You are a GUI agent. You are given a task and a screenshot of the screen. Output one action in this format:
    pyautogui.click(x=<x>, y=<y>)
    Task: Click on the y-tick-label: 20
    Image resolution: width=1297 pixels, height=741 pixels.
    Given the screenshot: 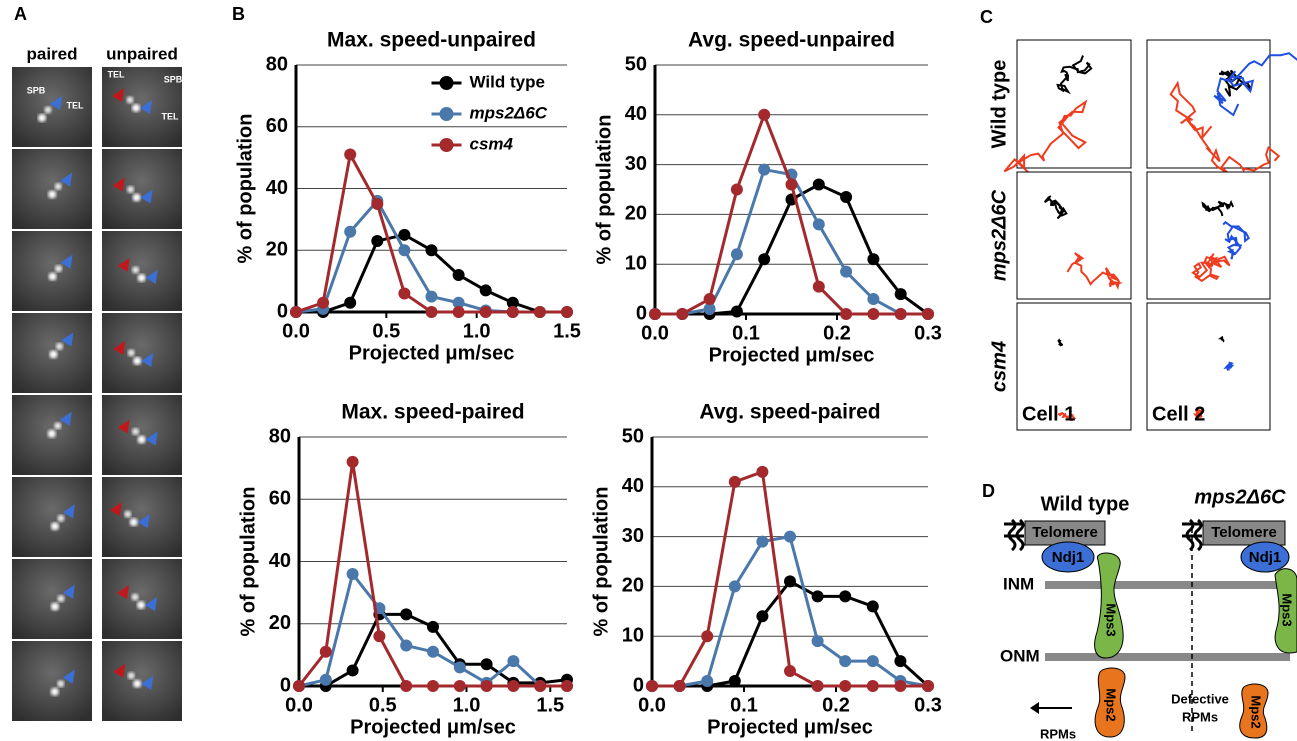 What is the action you would take?
    pyautogui.click(x=280, y=623)
    